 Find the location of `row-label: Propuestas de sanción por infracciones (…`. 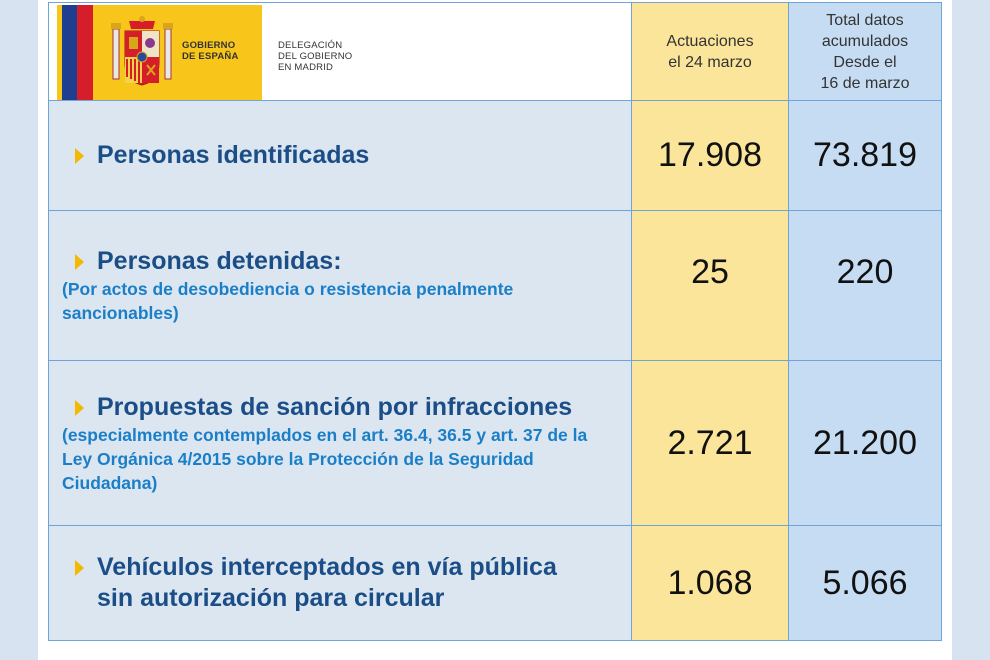

row-label: Propuestas de sanción por infracciones (… is located at coordinates (340, 443).